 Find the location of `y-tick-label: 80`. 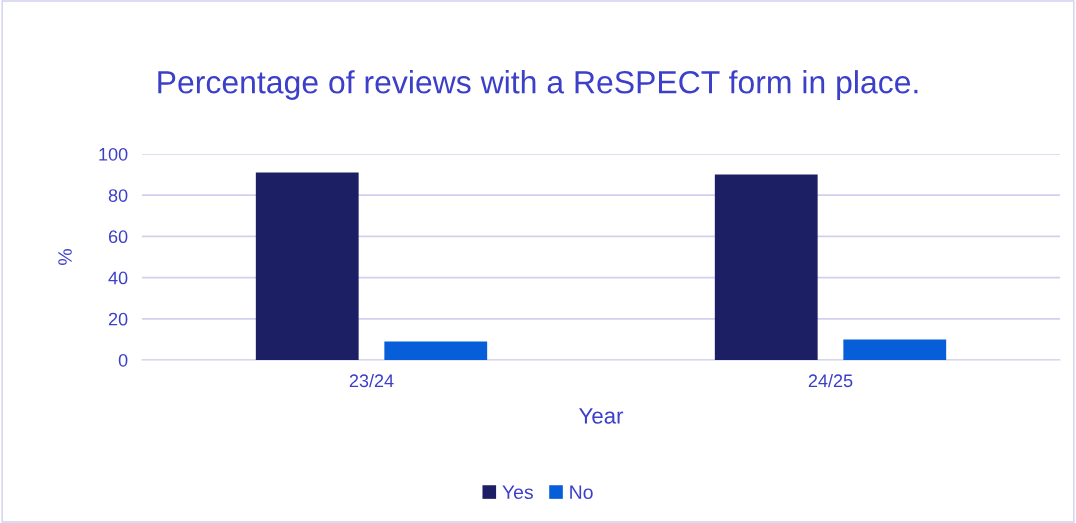

y-tick-label: 80 is located at coordinates (118, 195).